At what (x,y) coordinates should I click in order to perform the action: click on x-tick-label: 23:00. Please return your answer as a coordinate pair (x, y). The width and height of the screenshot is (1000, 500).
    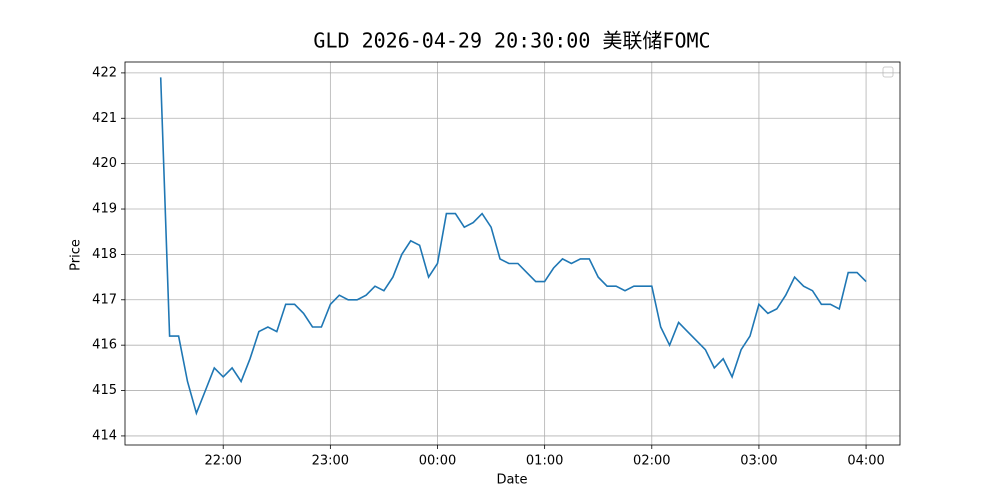
    Looking at the image, I should click on (330, 461).